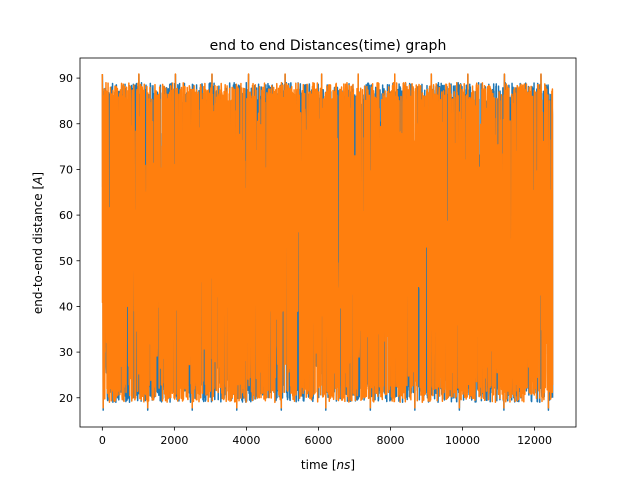  I want to click on x-tick-label: 8000, so click(390, 440).